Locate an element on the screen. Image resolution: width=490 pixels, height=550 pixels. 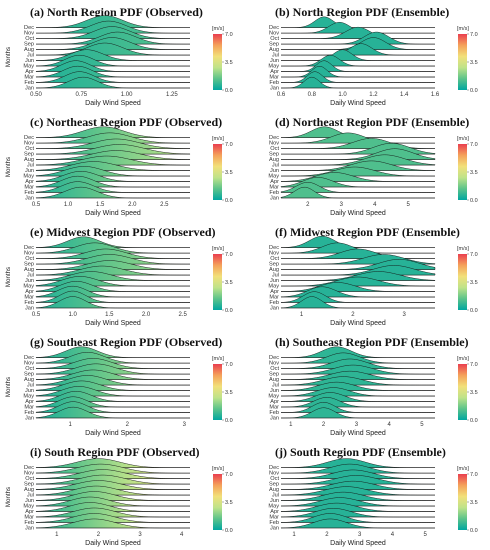
ridge-may is located at coordinates (358, 171).